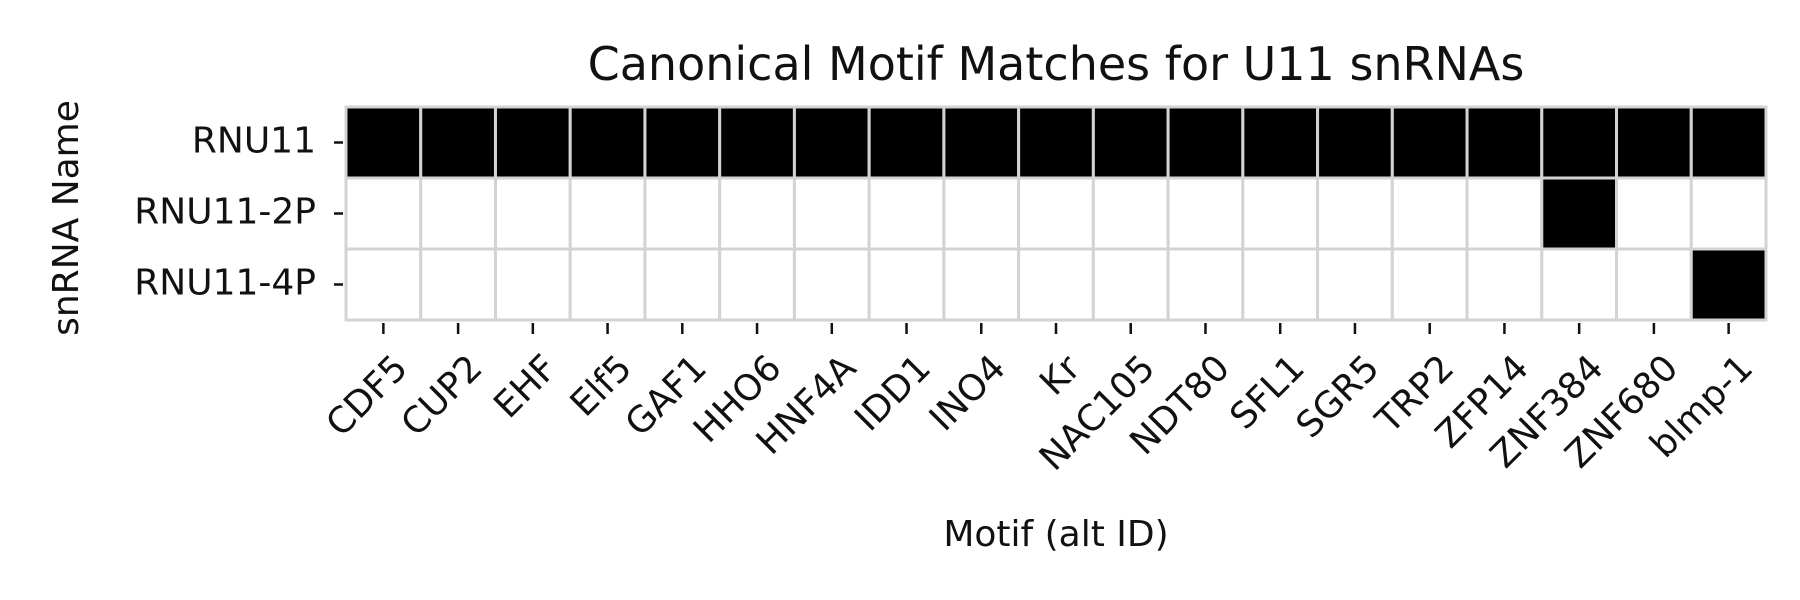 The width and height of the screenshot is (1800, 600). What do you see at coordinates (1355, 142) in the screenshot?
I see `heatmap-cell-RNU11-SGR5` at bounding box center [1355, 142].